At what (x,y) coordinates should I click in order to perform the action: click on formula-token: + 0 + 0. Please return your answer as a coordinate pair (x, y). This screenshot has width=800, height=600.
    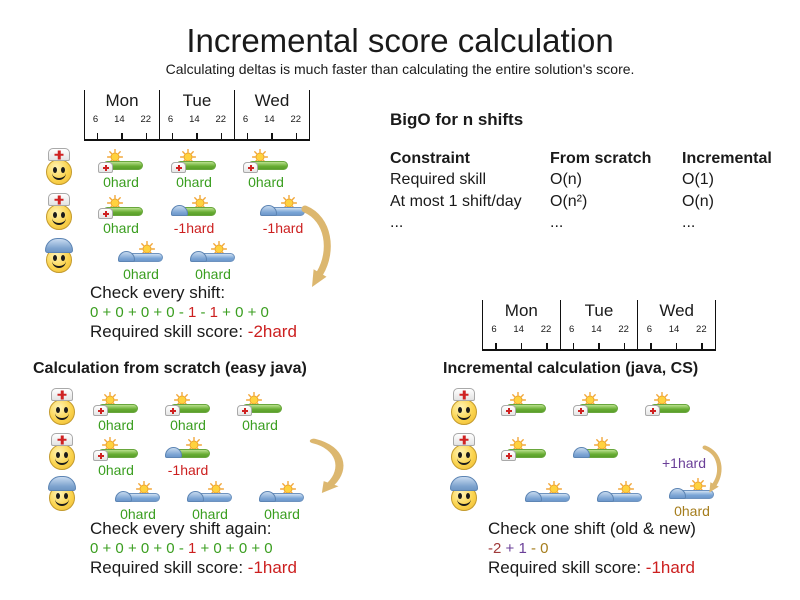
    Looking at the image, I should click on (243, 312).